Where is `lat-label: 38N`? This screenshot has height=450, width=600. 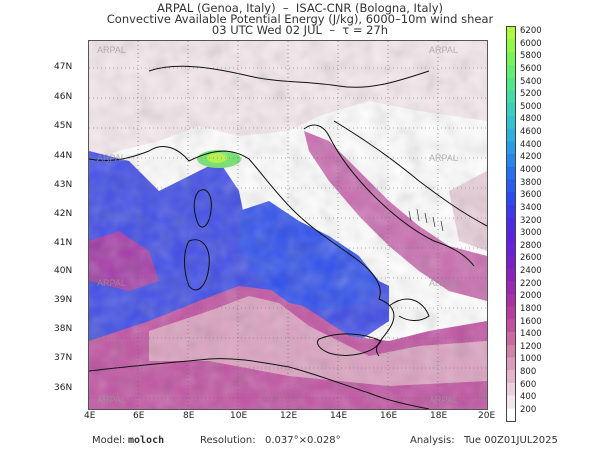 lat-label: 38N is located at coordinates (63, 329).